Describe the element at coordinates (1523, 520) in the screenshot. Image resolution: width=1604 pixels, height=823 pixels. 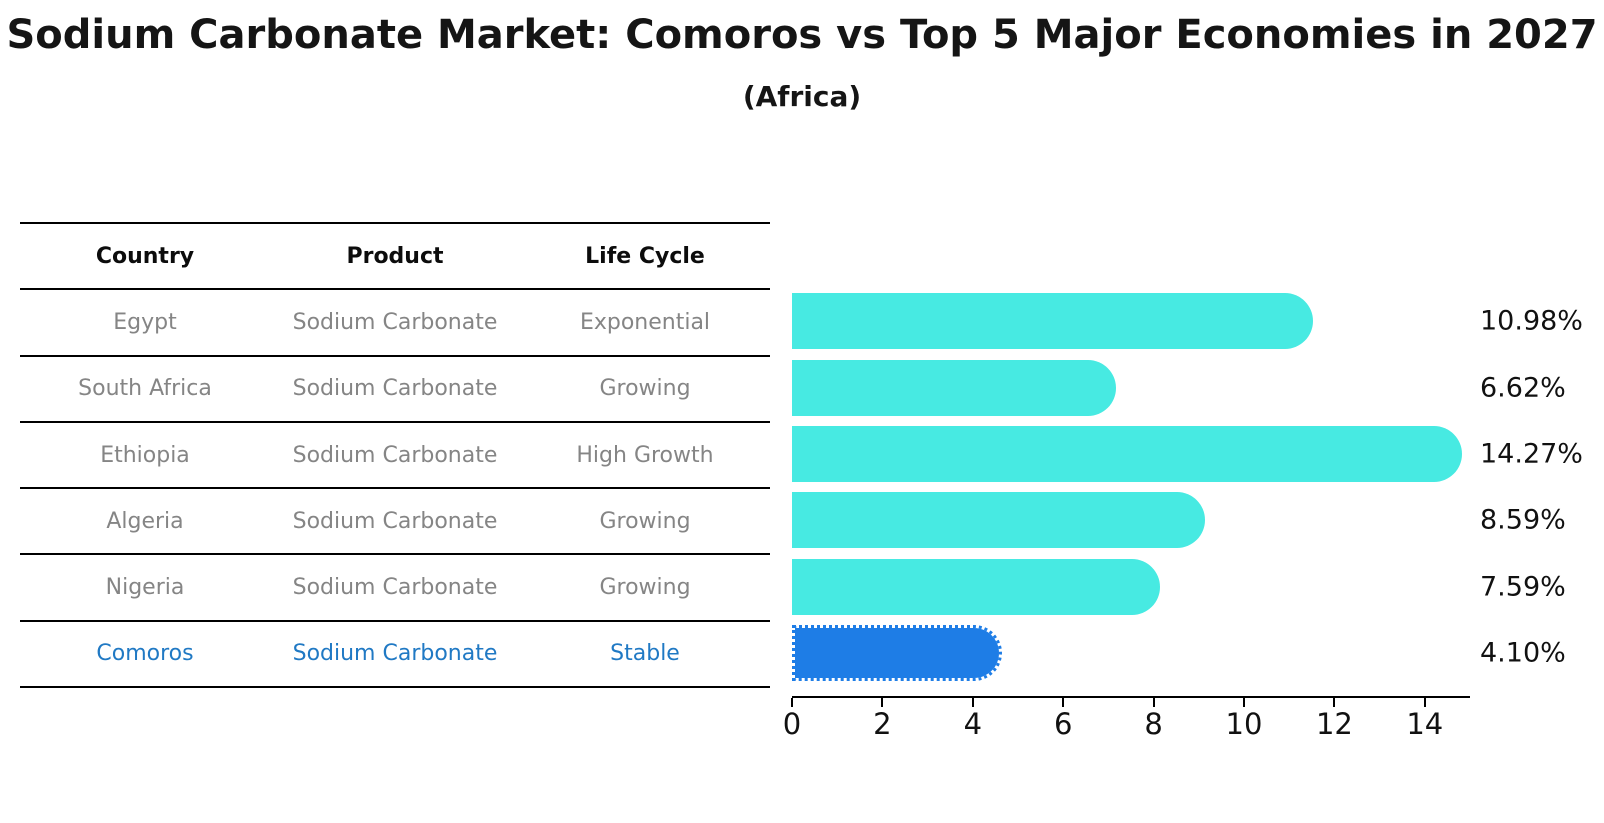
I see `value-label: 8.59%` at that location.